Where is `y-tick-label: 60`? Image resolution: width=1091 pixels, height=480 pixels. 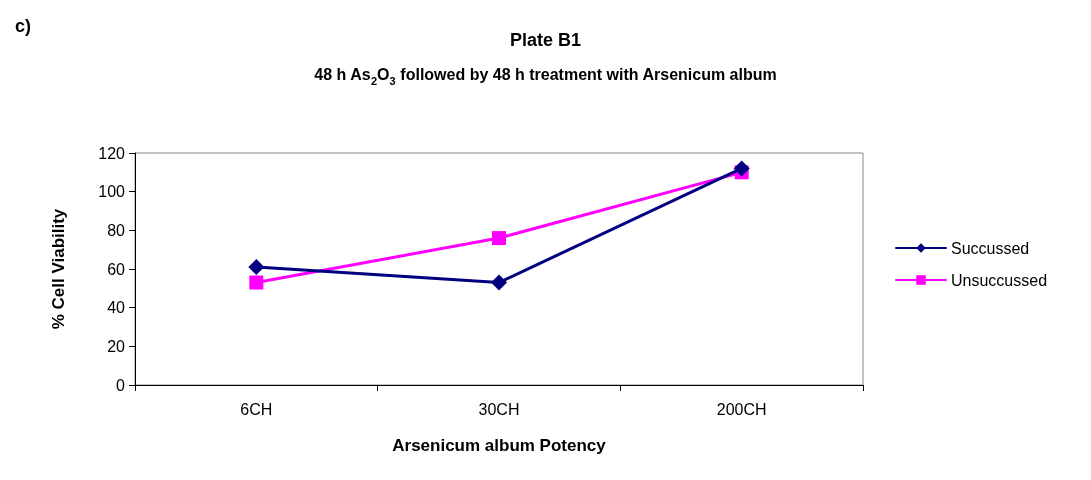 y-tick-label: 60 is located at coordinates (116, 269).